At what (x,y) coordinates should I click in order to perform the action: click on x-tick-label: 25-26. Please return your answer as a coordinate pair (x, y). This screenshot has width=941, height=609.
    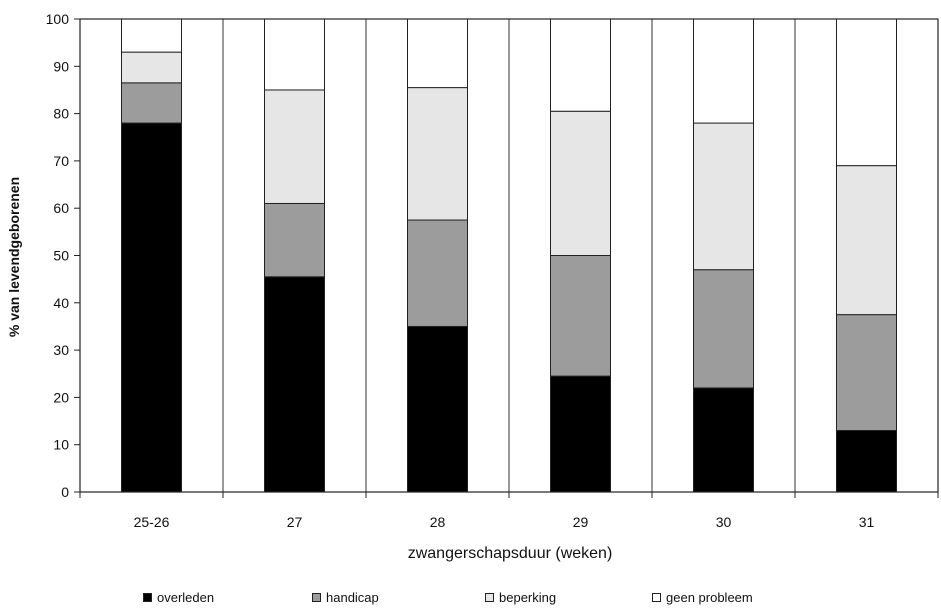
    Looking at the image, I should click on (152, 522).